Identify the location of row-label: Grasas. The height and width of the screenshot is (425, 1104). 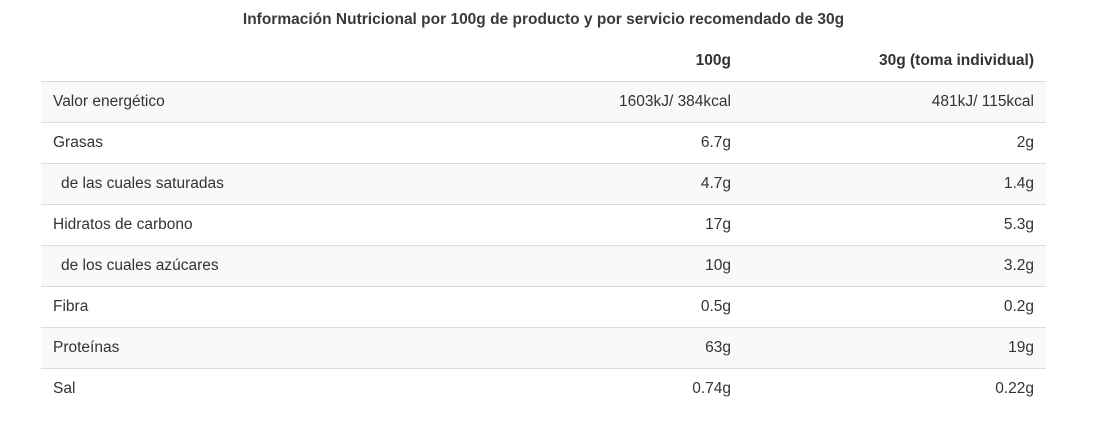
(241, 143).